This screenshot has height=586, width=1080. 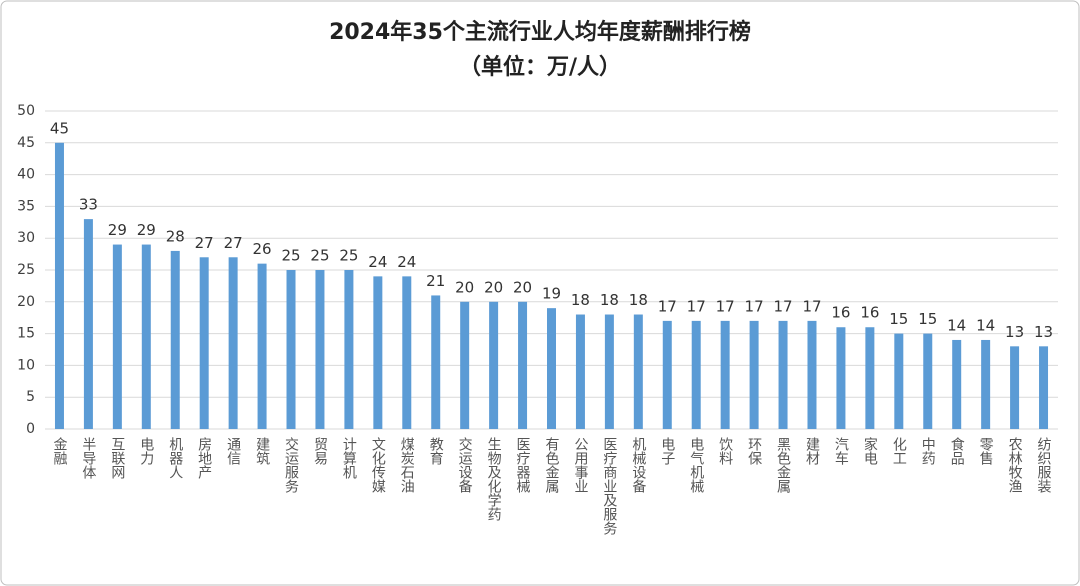 What do you see at coordinates (320, 451) in the screenshot?
I see `x-tick-label: 贸易` at bounding box center [320, 451].